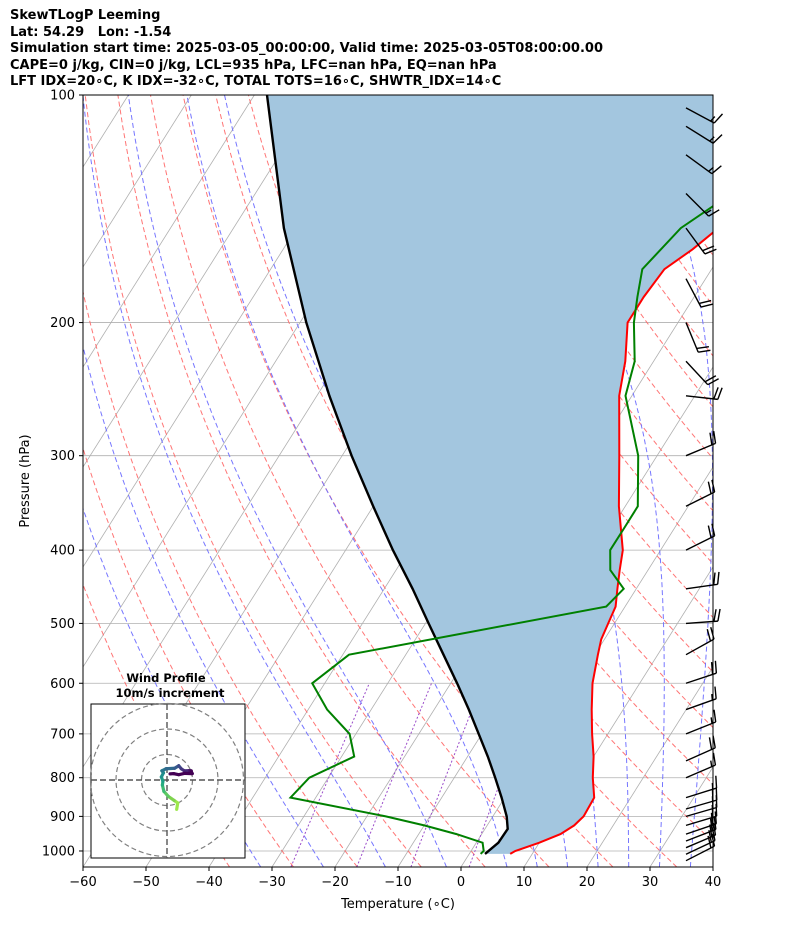  What do you see at coordinates (62, 456) in the screenshot?
I see `y-tick-label: 300` at bounding box center [62, 456].